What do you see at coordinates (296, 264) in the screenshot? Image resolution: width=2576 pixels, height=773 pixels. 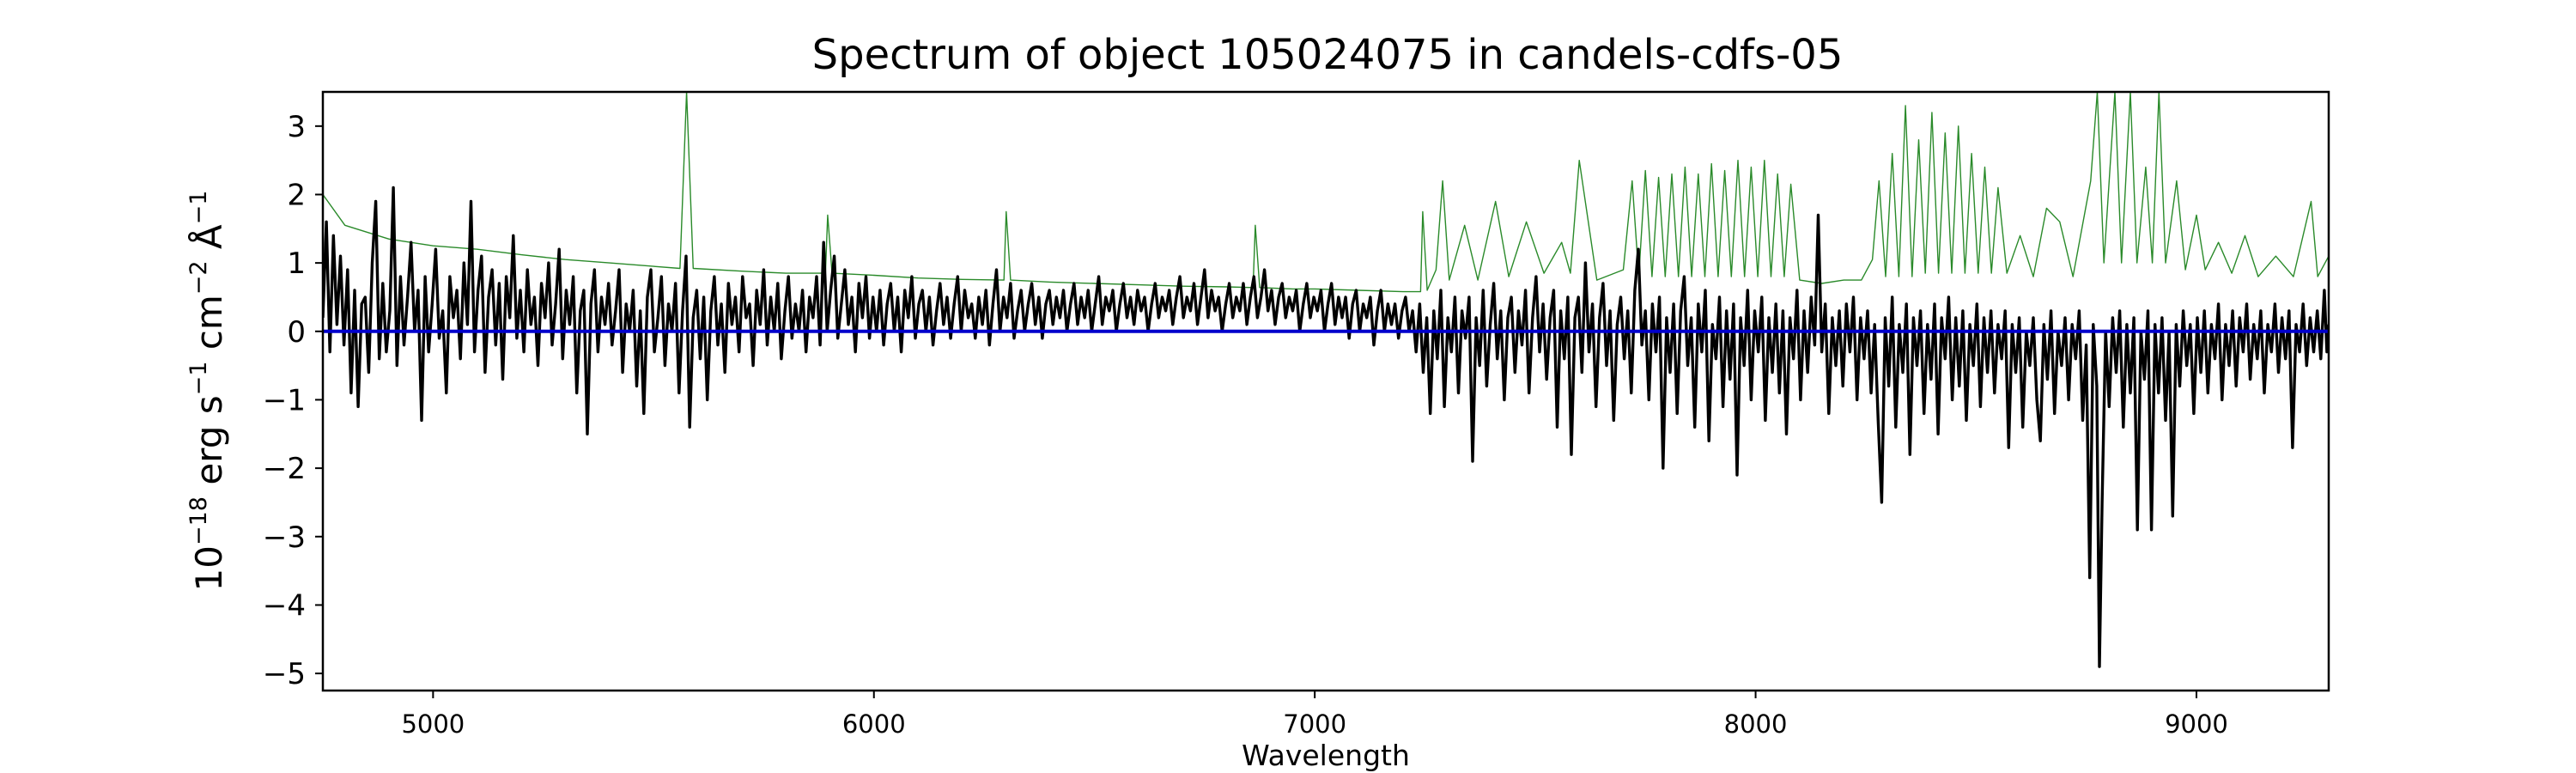 I see `y-tick-label: 1` at bounding box center [296, 264].